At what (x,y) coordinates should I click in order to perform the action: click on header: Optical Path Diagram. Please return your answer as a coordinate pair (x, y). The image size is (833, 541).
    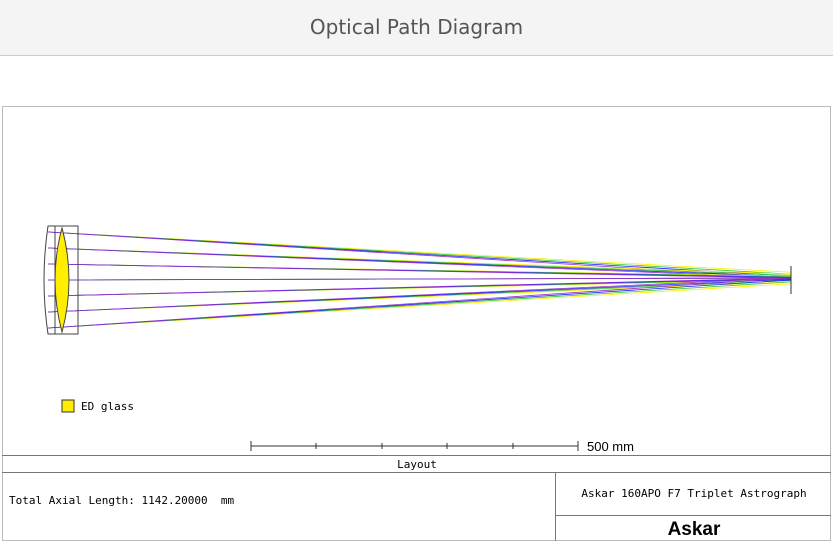
    Looking at the image, I should click on (416, 28).